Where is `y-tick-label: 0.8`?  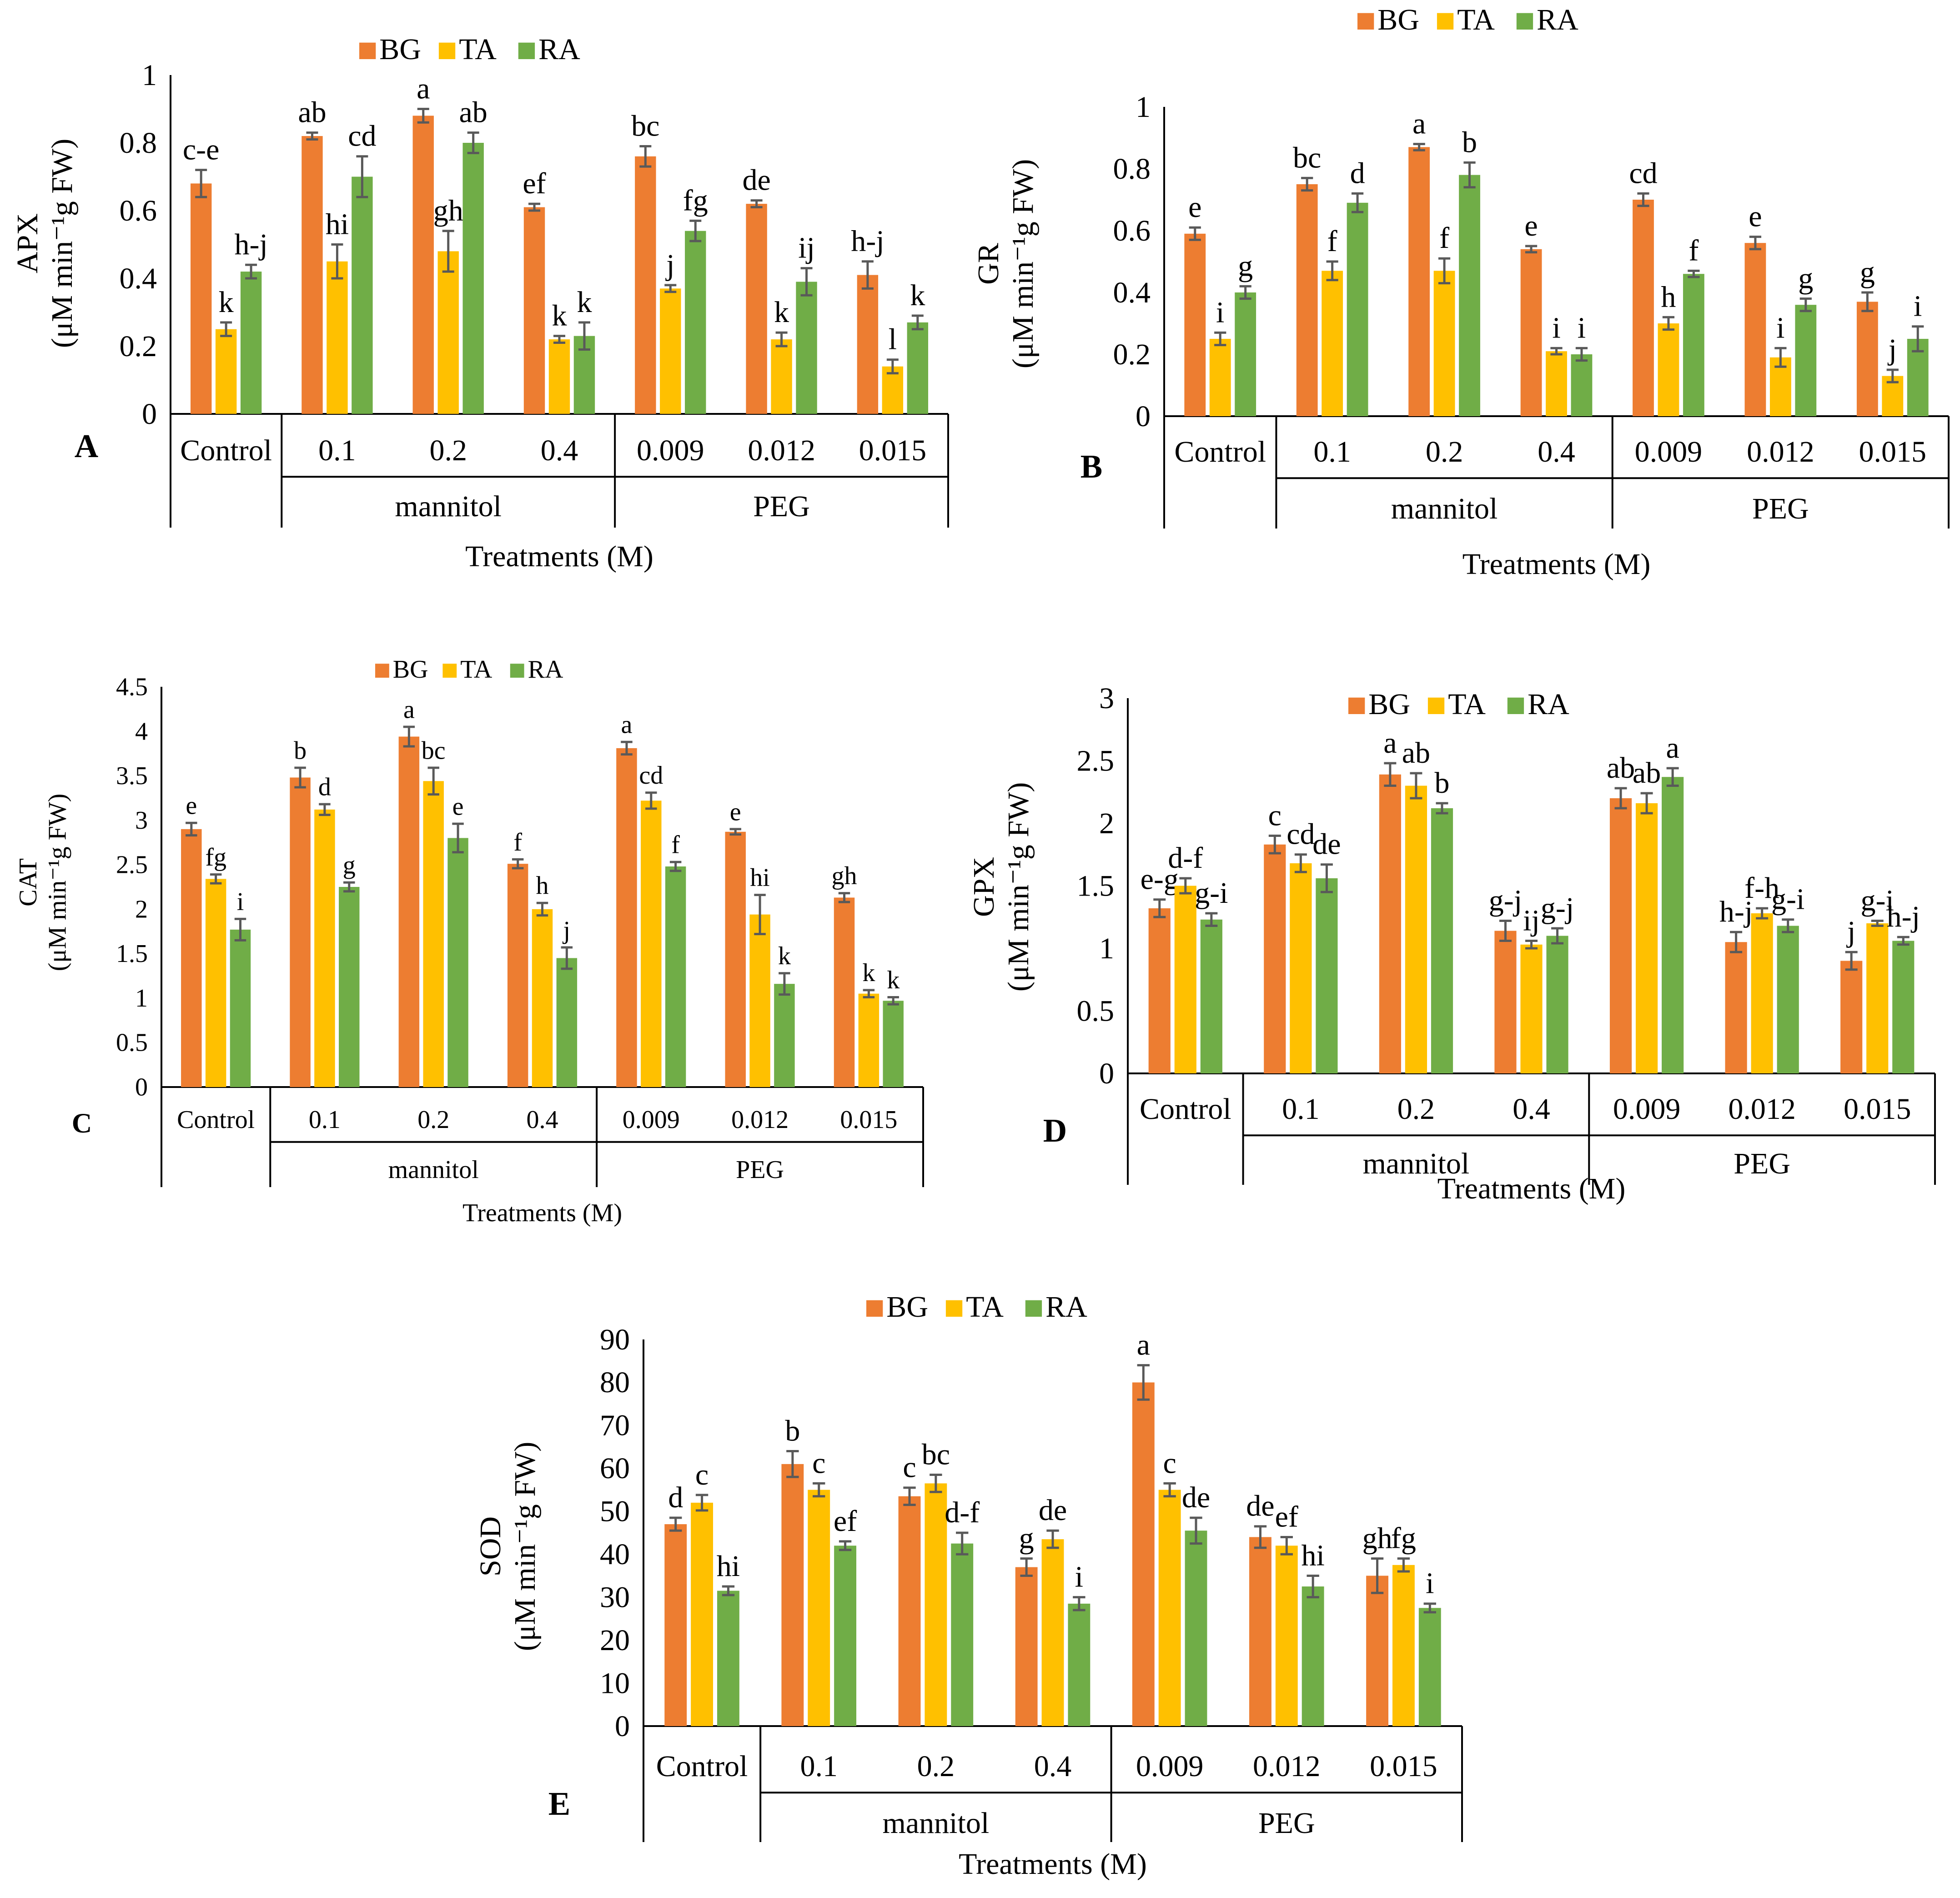 y-tick-label: 0.8 is located at coordinates (1132, 169).